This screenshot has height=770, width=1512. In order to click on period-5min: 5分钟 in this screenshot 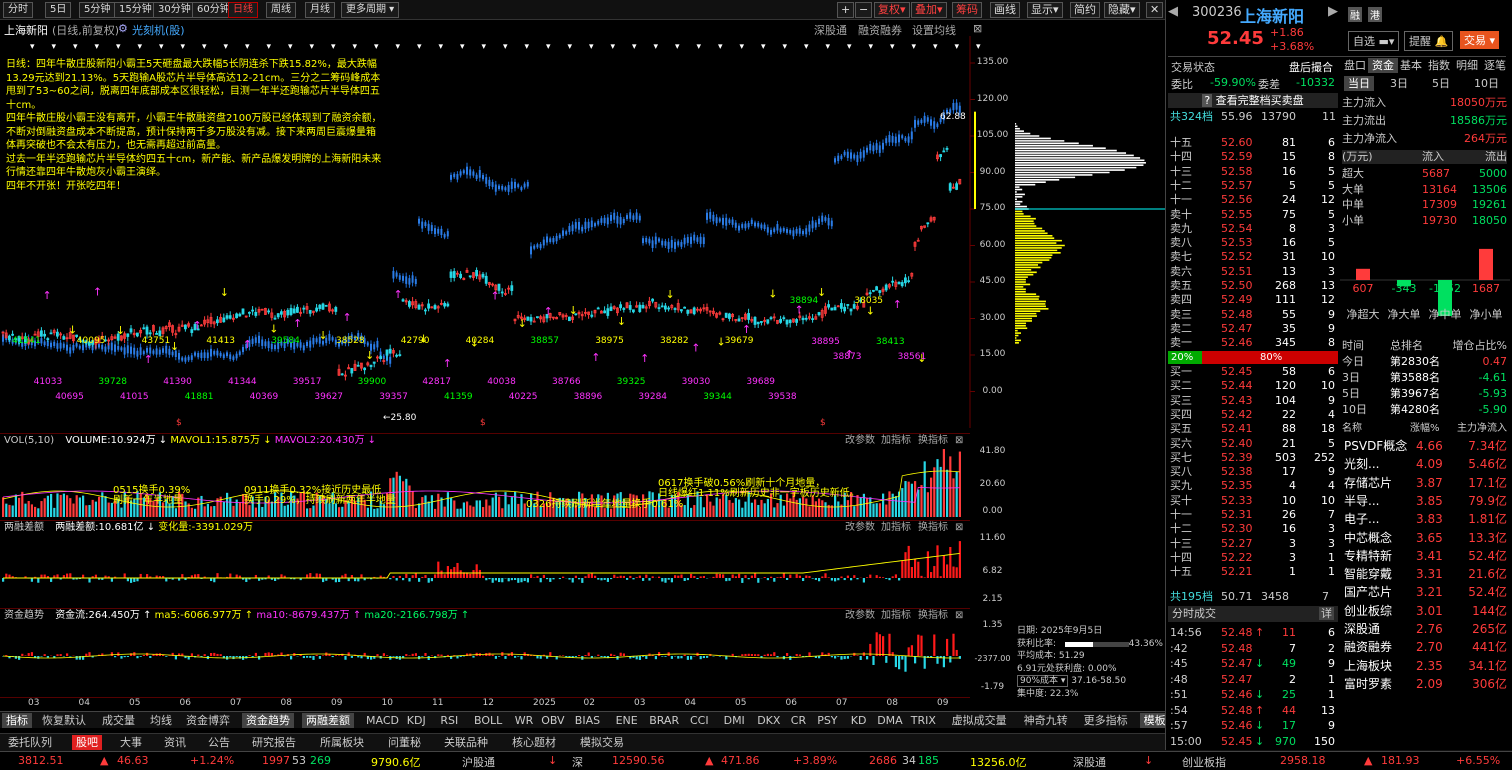, I will do `click(97, 10)`.